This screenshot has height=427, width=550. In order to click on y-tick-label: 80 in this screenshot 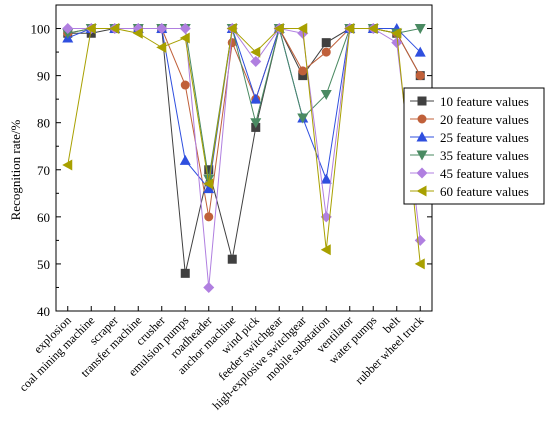, I will do `click(43, 123)`.